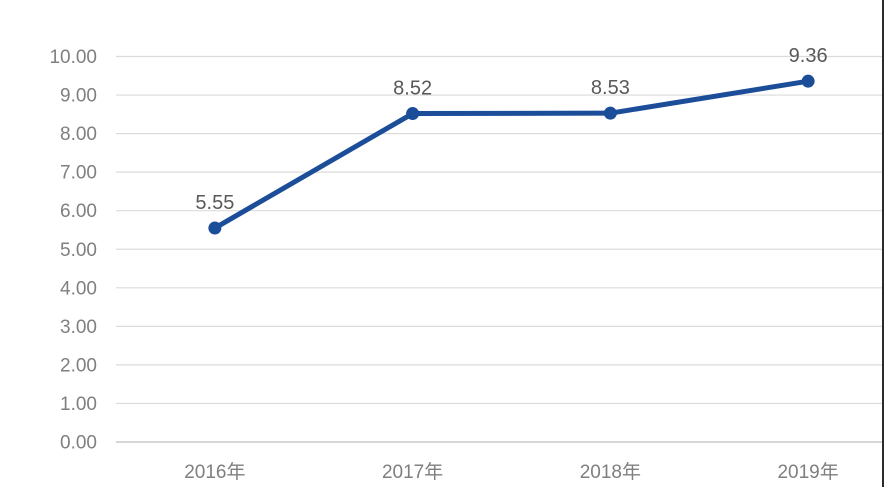  I want to click on data-label: 9.36, so click(808, 56).